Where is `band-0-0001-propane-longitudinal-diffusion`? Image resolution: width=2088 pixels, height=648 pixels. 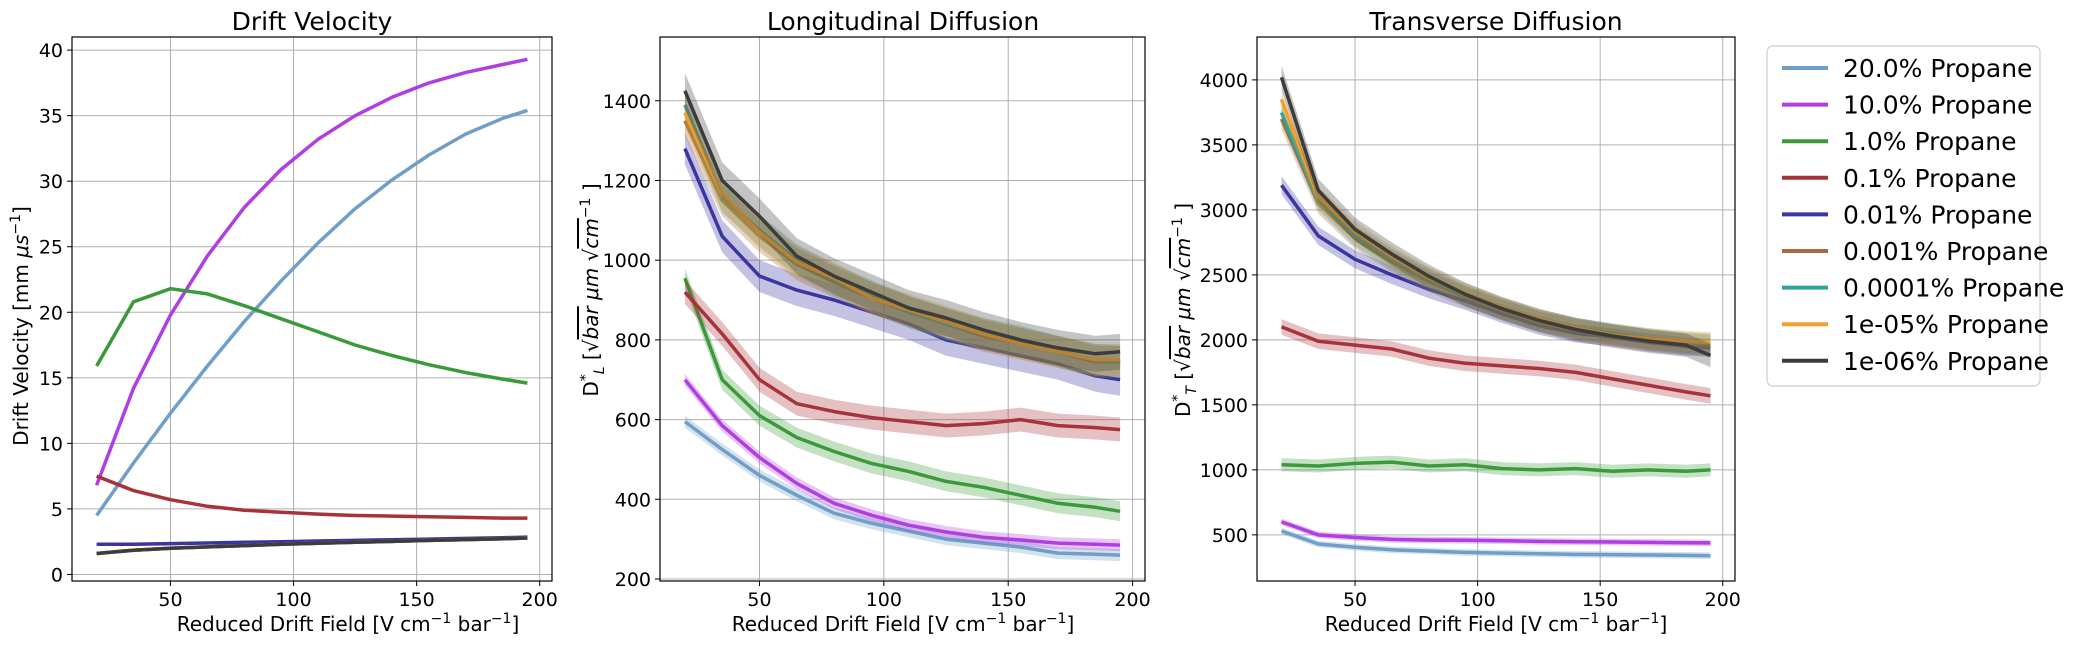
band-0-0001-propane-longitudinal-diffusion is located at coordinates (902, 233).